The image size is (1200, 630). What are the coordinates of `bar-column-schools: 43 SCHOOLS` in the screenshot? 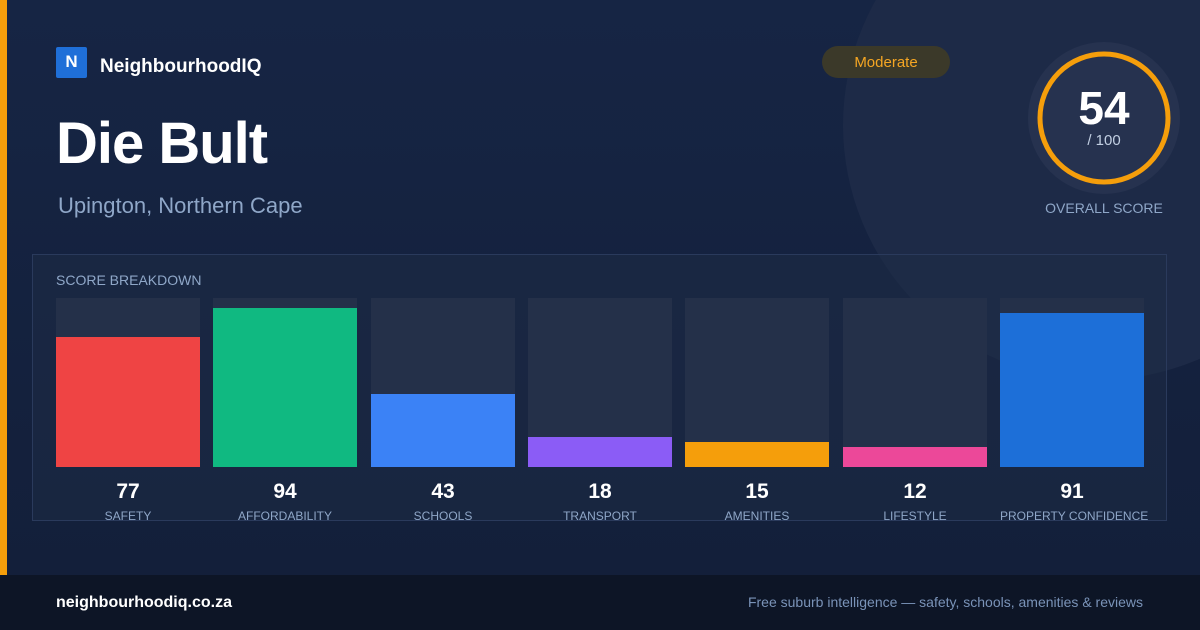 It's located at (443, 410).